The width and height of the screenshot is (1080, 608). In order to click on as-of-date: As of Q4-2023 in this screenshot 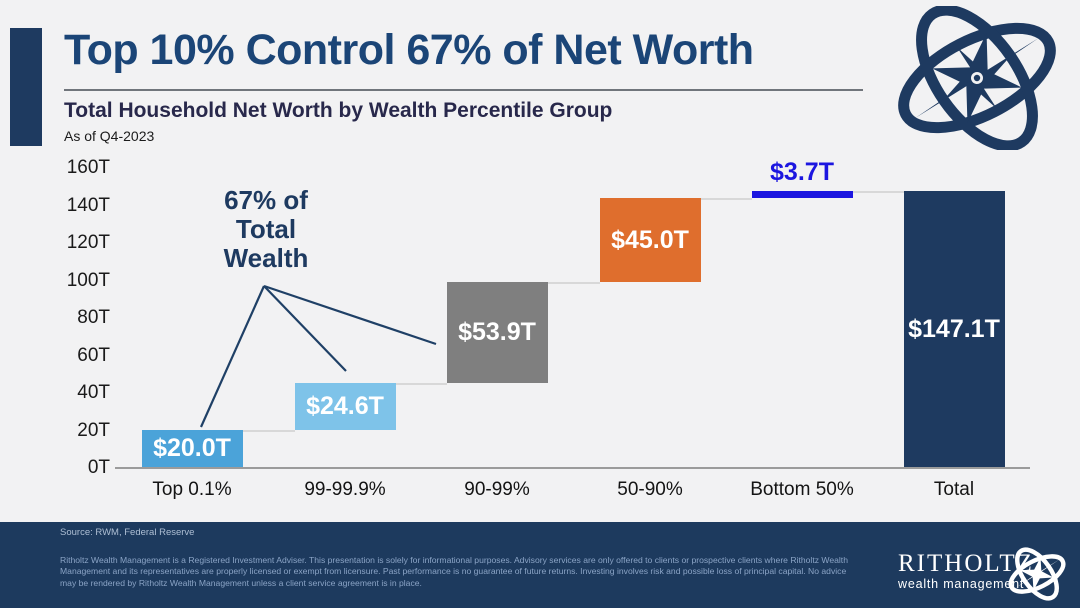, I will do `click(109, 136)`.